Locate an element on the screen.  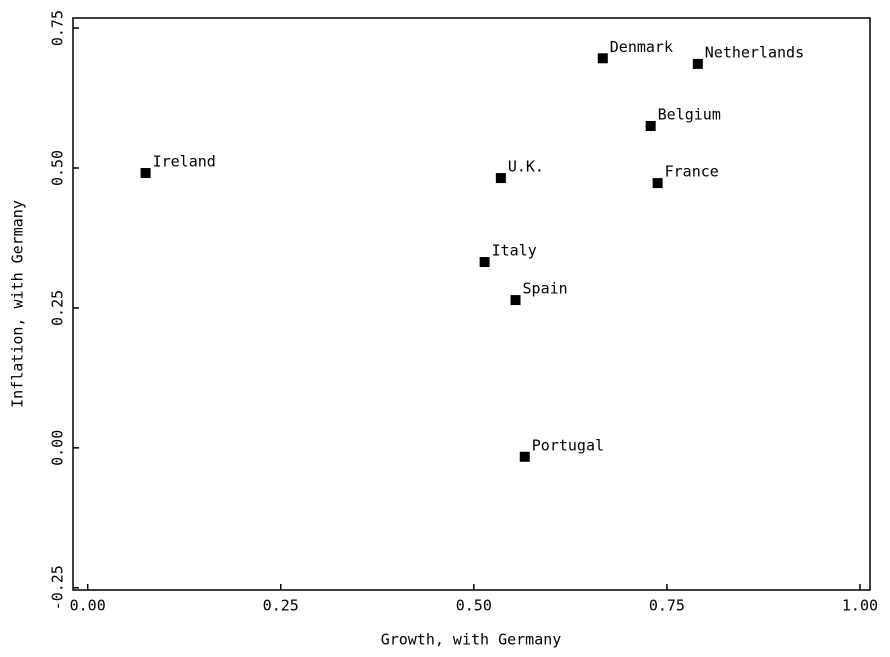
point-label: Belgium is located at coordinates (689, 115).